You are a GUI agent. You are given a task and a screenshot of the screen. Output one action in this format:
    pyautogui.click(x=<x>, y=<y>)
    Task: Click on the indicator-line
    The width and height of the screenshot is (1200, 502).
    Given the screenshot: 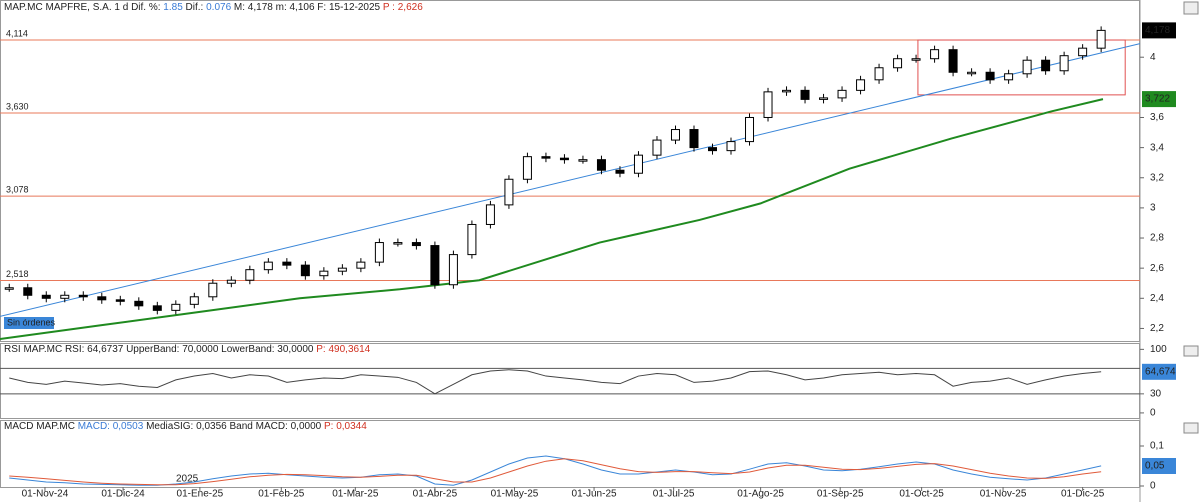 What is the action you would take?
    pyautogui.click(x=555, y=382)
    